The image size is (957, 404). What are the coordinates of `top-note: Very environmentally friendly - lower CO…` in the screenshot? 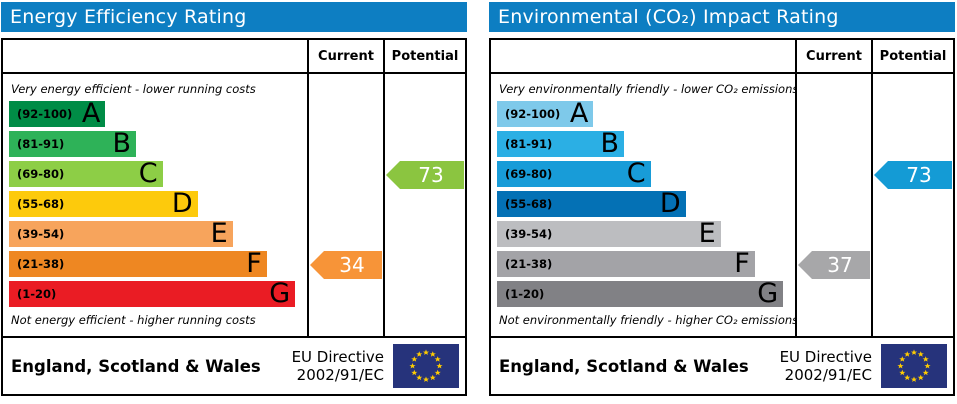 It's located at (647, 89).